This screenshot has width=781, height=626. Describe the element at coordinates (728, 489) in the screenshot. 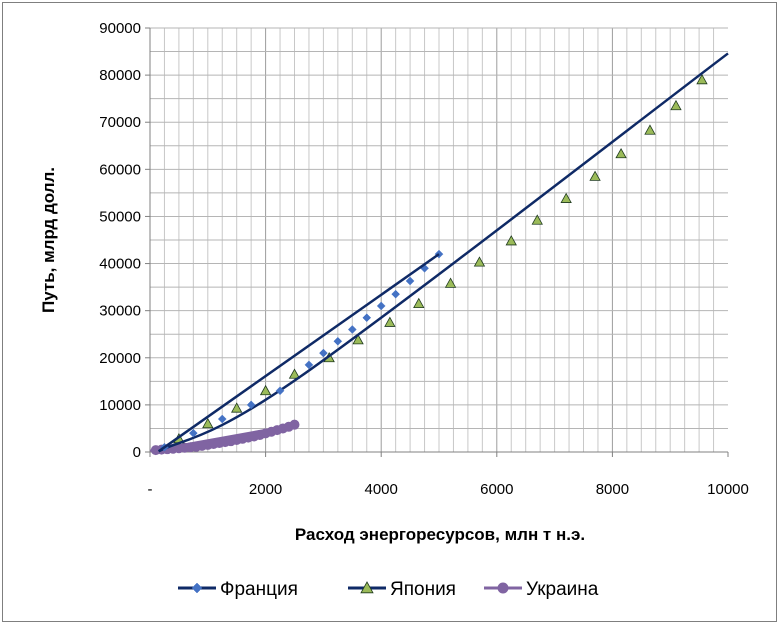

I see `x-tick-label: 10000` at that location.